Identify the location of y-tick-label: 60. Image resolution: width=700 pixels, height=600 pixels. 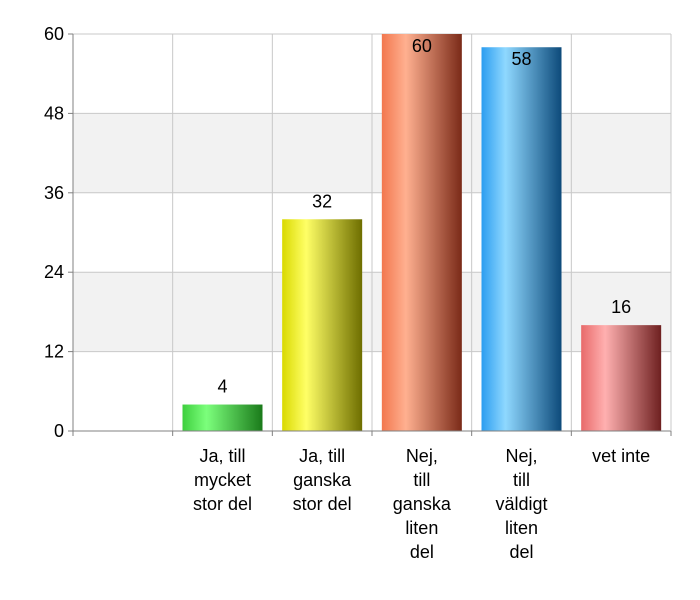
(54, 34).